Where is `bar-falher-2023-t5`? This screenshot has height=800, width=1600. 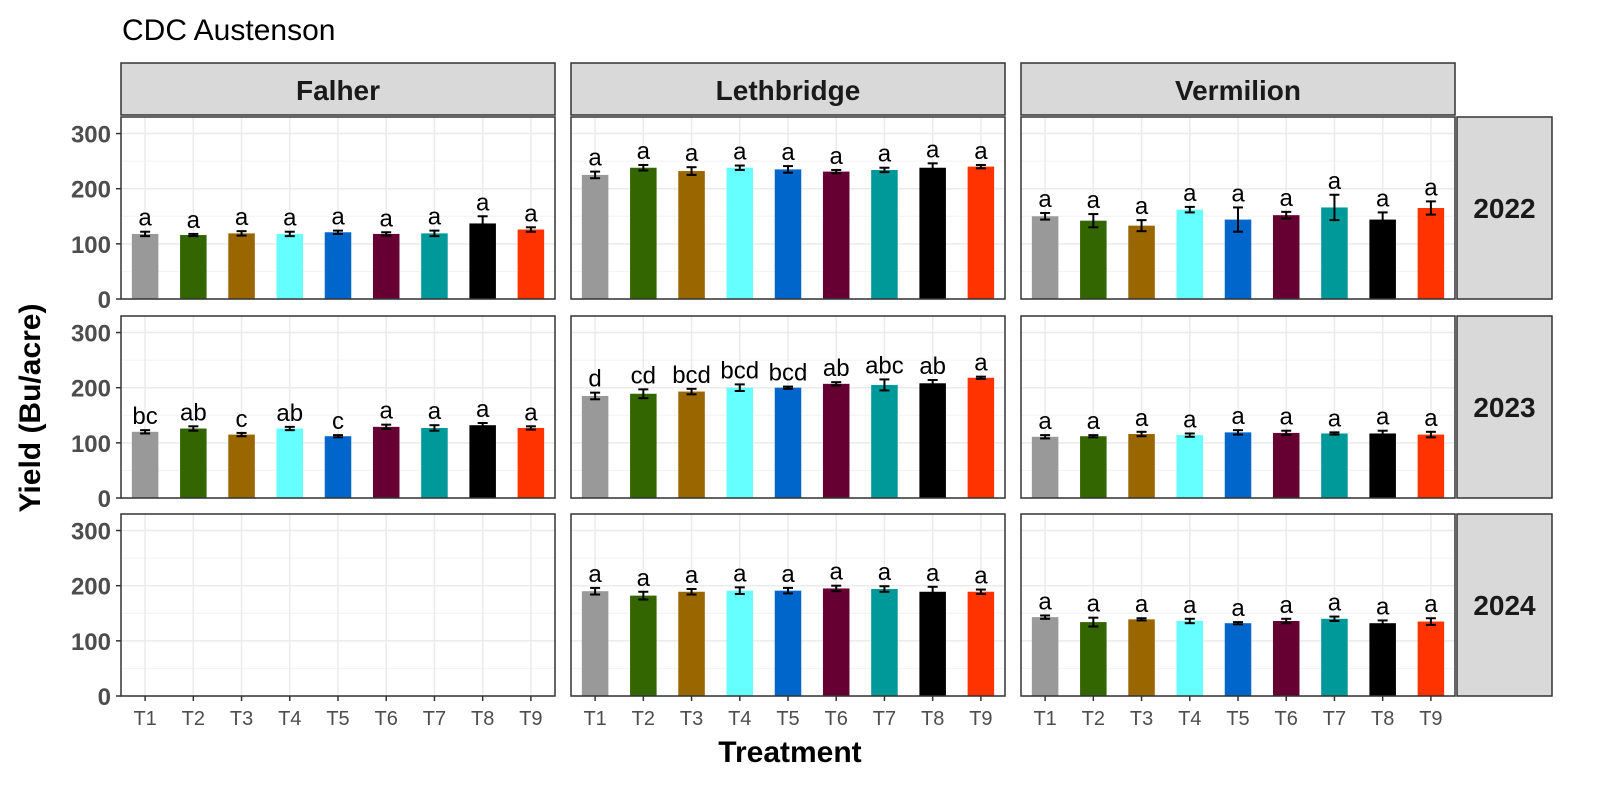 bar-falher-2023-t5 is located at coordinates (338, 467).